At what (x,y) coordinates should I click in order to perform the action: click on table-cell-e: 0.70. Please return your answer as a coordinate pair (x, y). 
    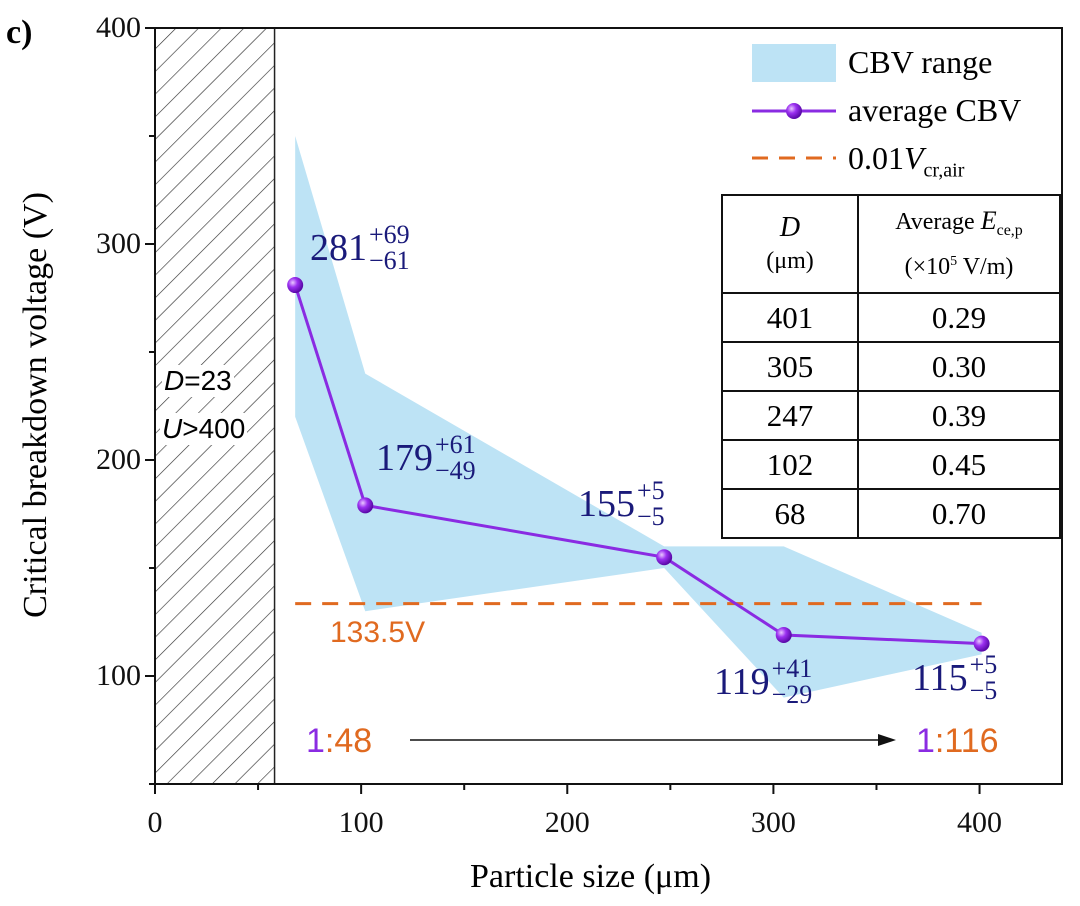
    Looking at the image, I should click on (959, 513).